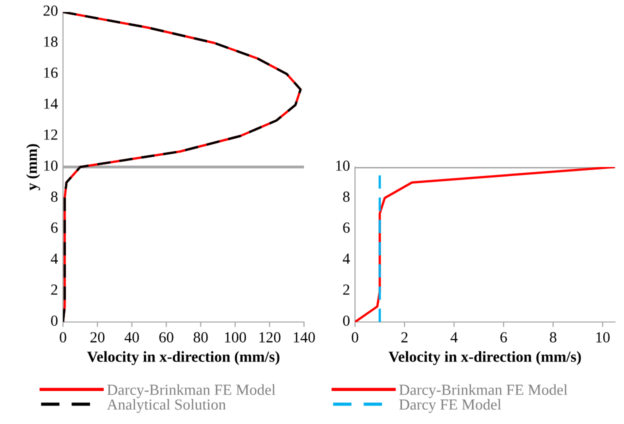 Image resolution: width=624 pixels, height=424 pixels. I want to click on y-tick-label: 12, so click(51, 135).